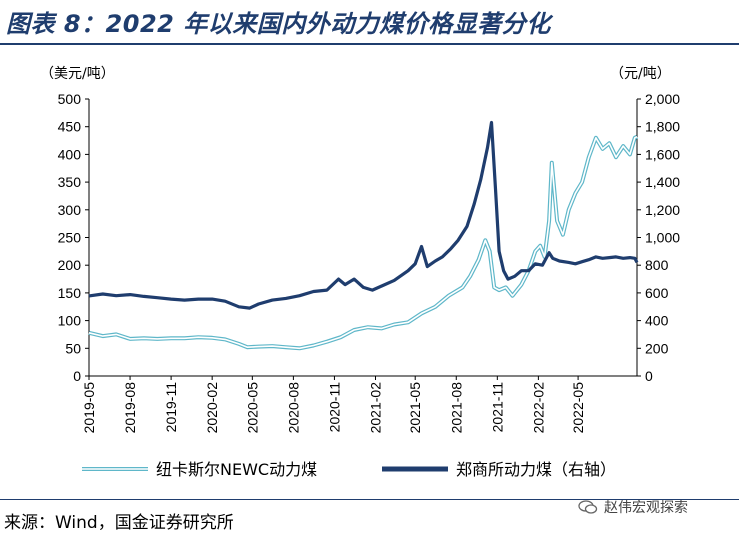 This screenshot has height=537, width=739. I want to click on left-tick-label: 500, so click(70, 99).